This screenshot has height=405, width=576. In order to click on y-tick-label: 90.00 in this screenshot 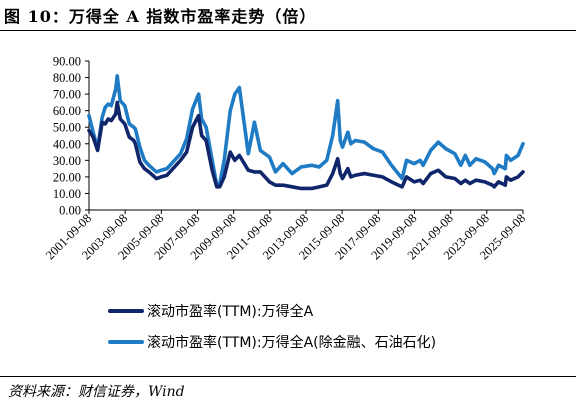, I will do `click(67, 62)`.